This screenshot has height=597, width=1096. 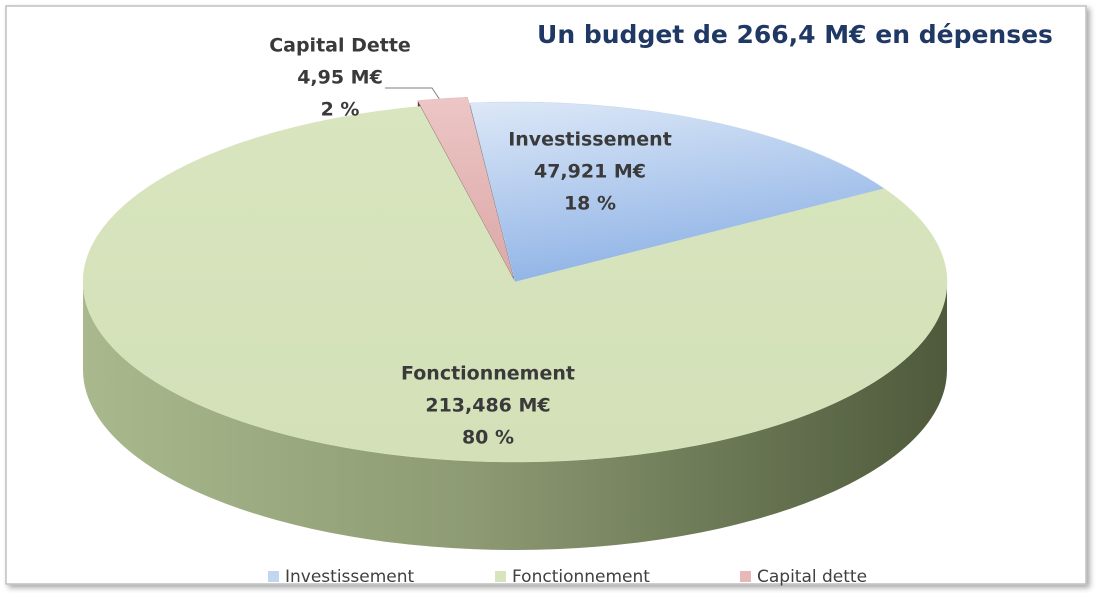 I want to click on slice-name-label: Fonctionnement, so click(x=488, y=374).